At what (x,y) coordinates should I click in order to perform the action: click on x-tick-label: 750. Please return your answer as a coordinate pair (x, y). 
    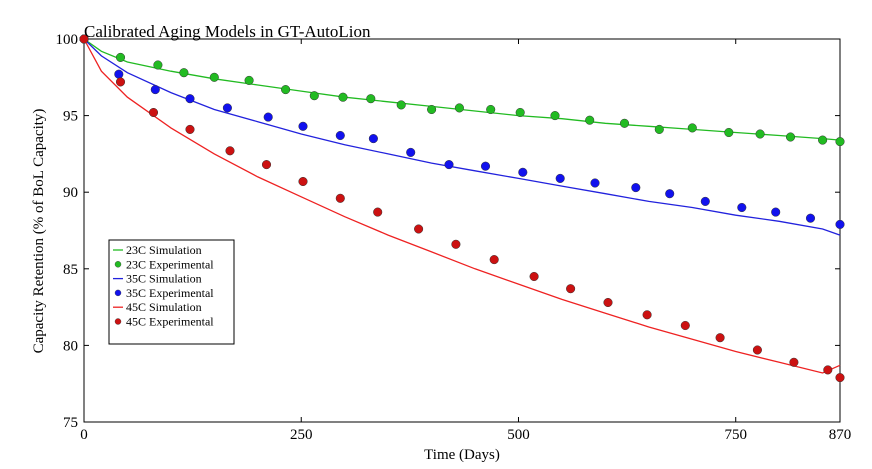
    Looking at the image, I should click on (735, 435).